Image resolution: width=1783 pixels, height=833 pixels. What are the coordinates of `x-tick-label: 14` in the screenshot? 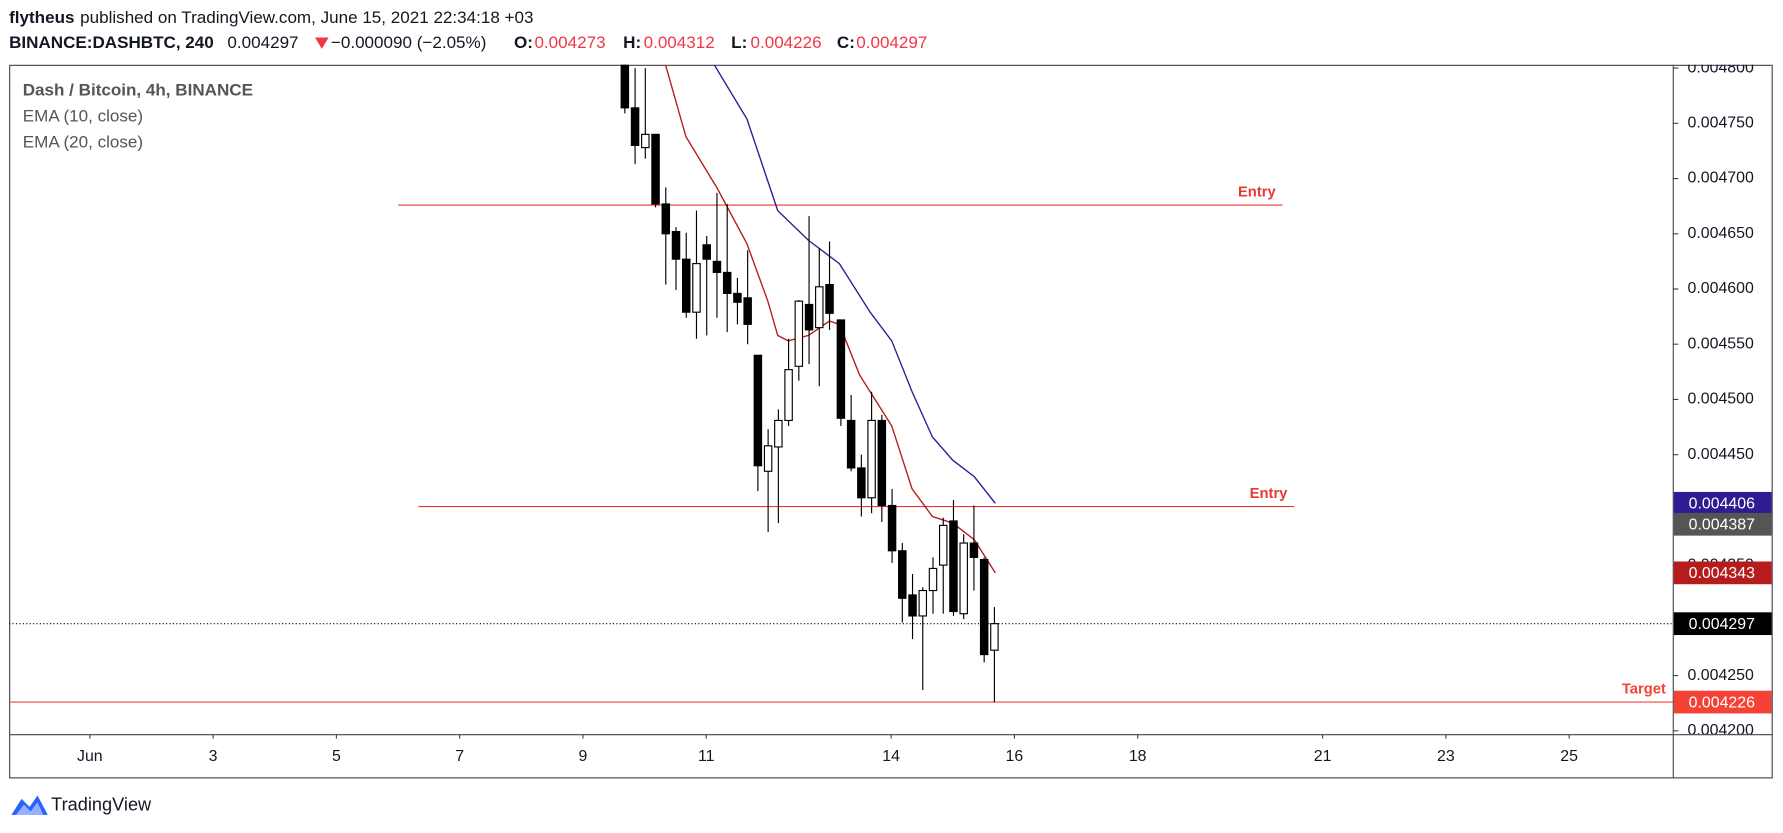 It's located at (891, 756).